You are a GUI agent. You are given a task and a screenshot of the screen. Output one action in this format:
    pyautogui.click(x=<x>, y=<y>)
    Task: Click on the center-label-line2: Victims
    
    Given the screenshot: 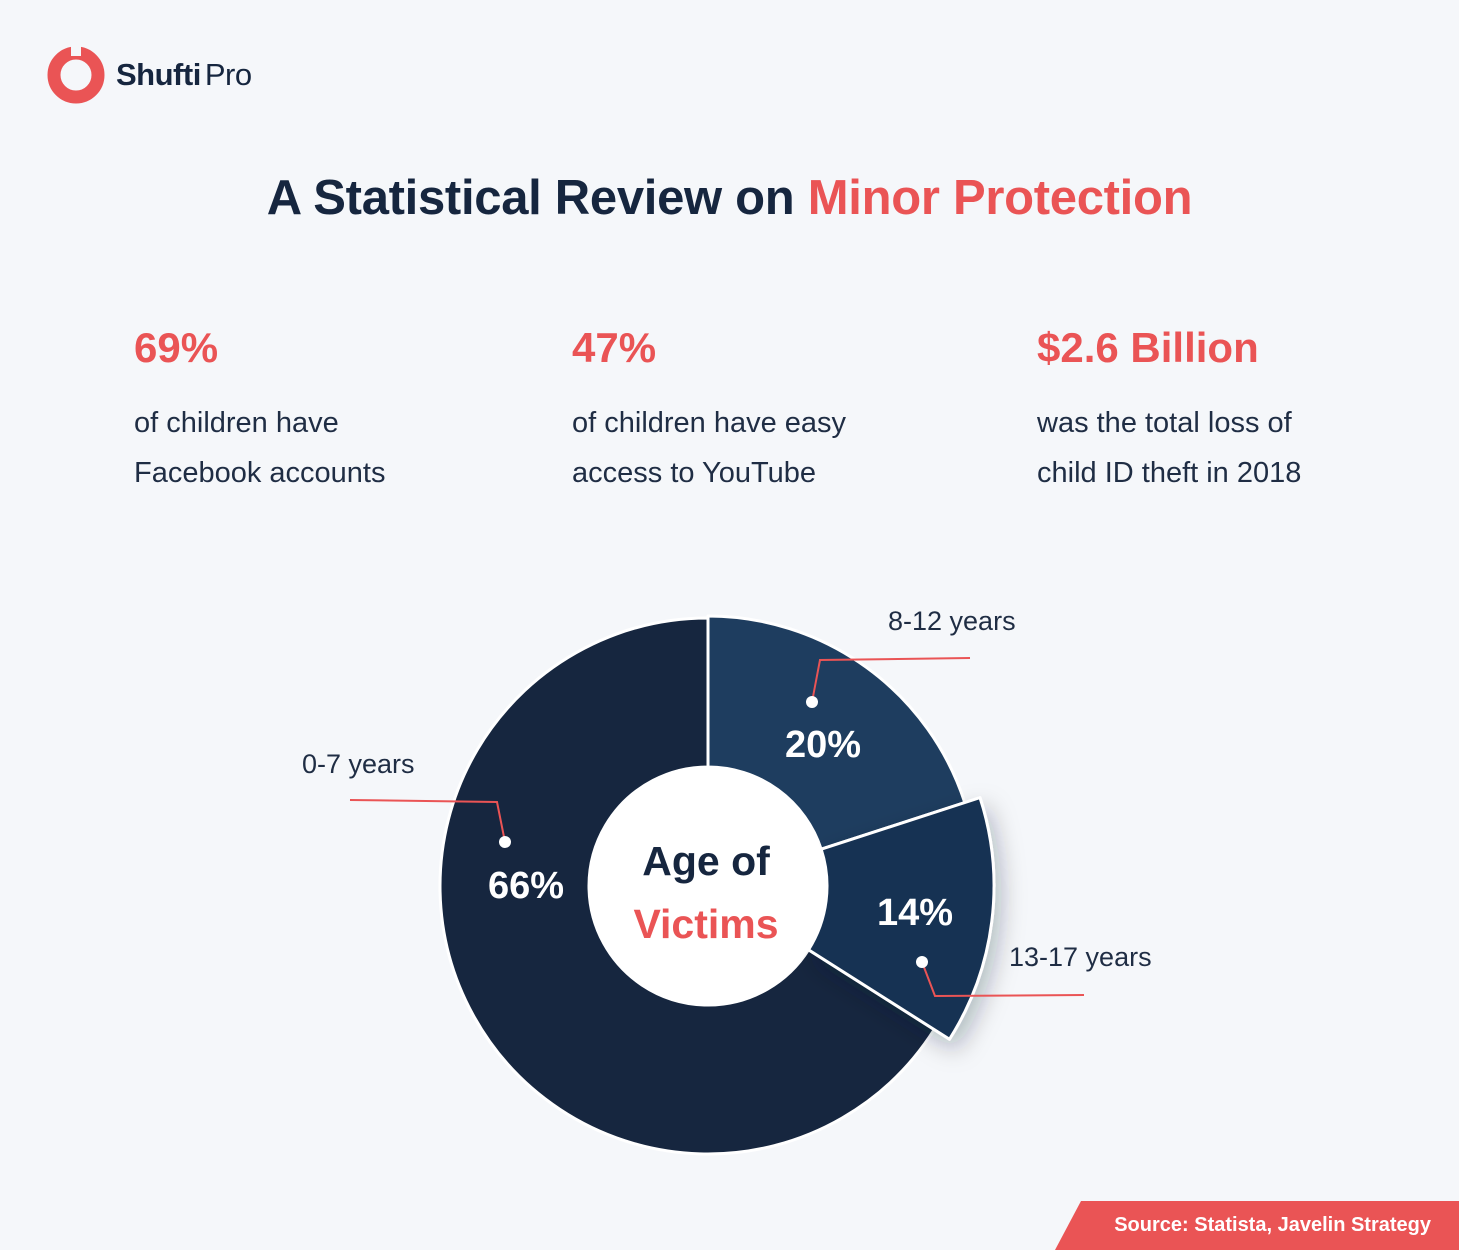 What is the action you would take?
    pyautogui.click(x=705, y=924)
    